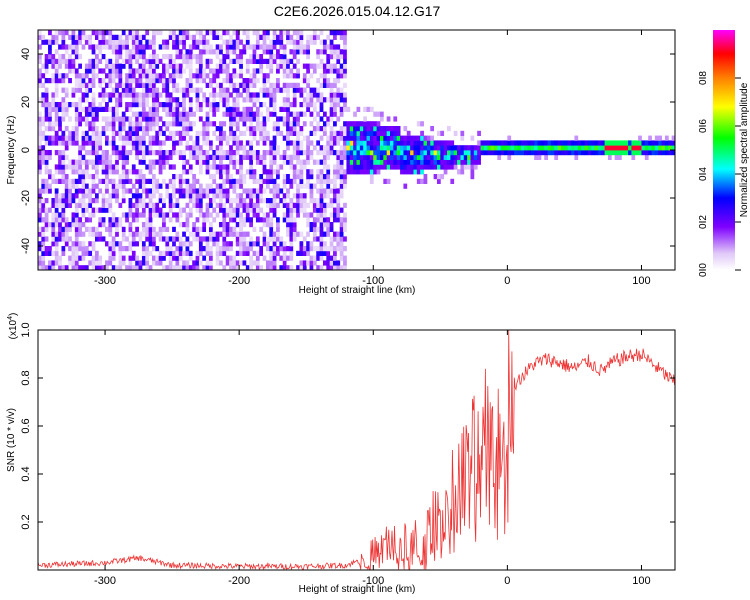  What do you see at coordinates (26, 102) in the screenshot?
I see `y-tick-label: 20` at bounding box center [26, 102].